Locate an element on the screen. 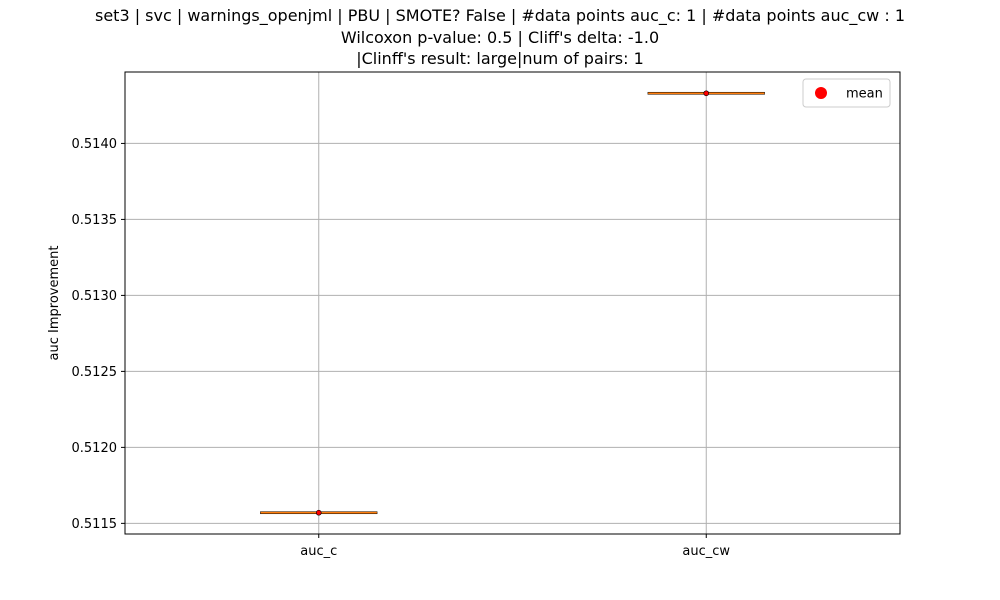 Image resolution: width=1000 pixels, height=600 pixels. x-tick-label: auc_cw is located at coordinates (706, 551).